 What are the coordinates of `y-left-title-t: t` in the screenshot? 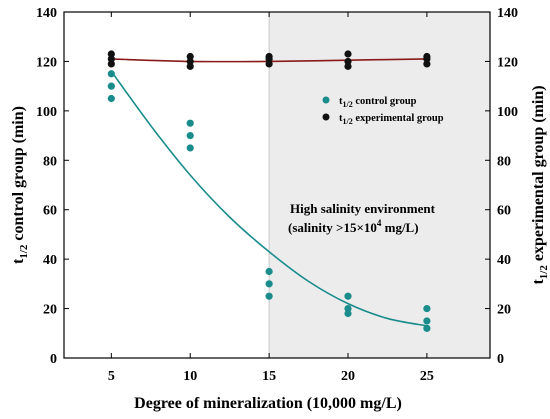 It's located at (18, 261).